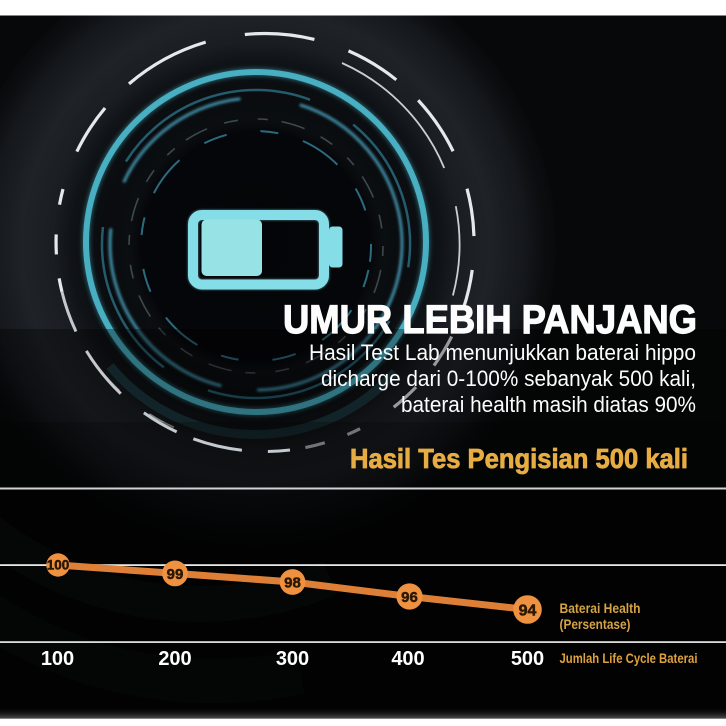 The height and width of the screenshot is (726, 726). What do you see at coordinates (490, 320) in the screenshot?
I see `svg-text: UMUR LEBIH PANJANG` at bounding box center [490, 320].